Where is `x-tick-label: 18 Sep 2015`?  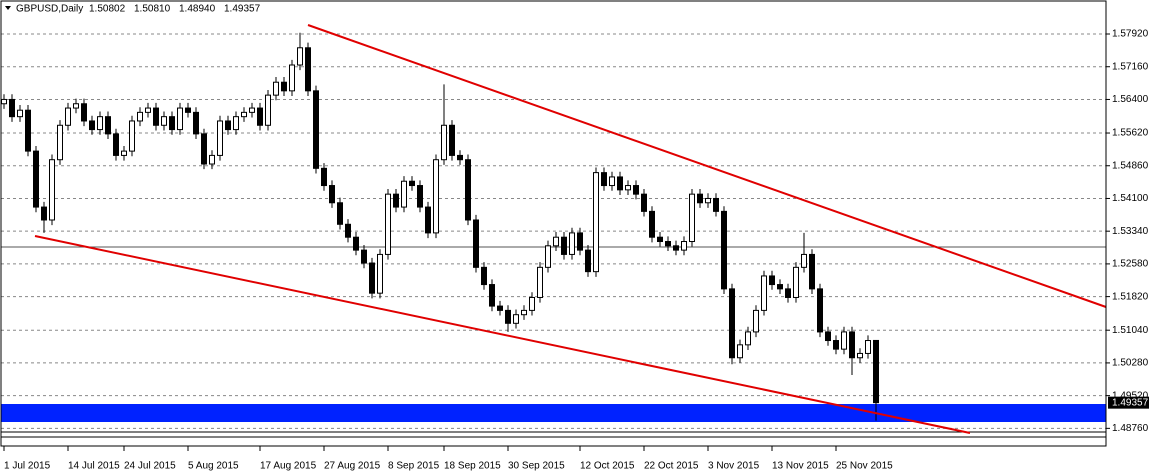 x-tick-label: 18 Sep 2015 is located at coordinates (472, 466).